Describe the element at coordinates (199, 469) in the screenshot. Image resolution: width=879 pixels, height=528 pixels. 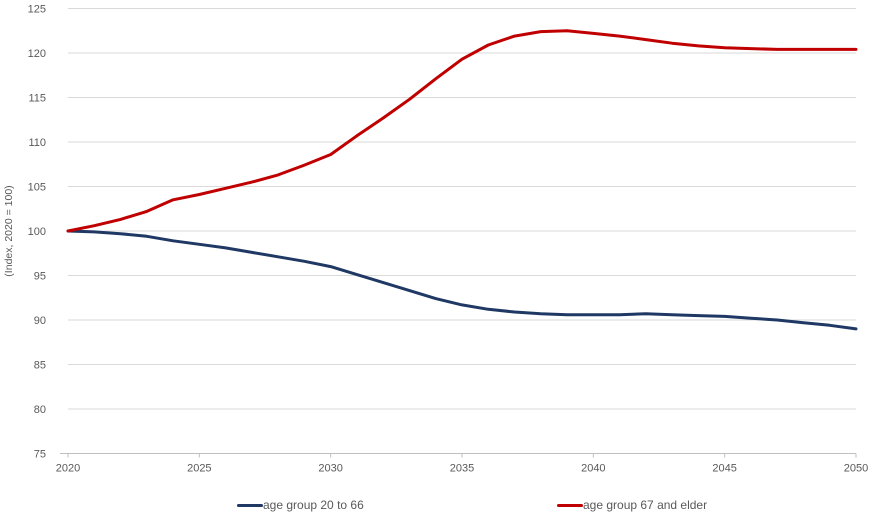
I see `x-tick-label: 2025` at that location.